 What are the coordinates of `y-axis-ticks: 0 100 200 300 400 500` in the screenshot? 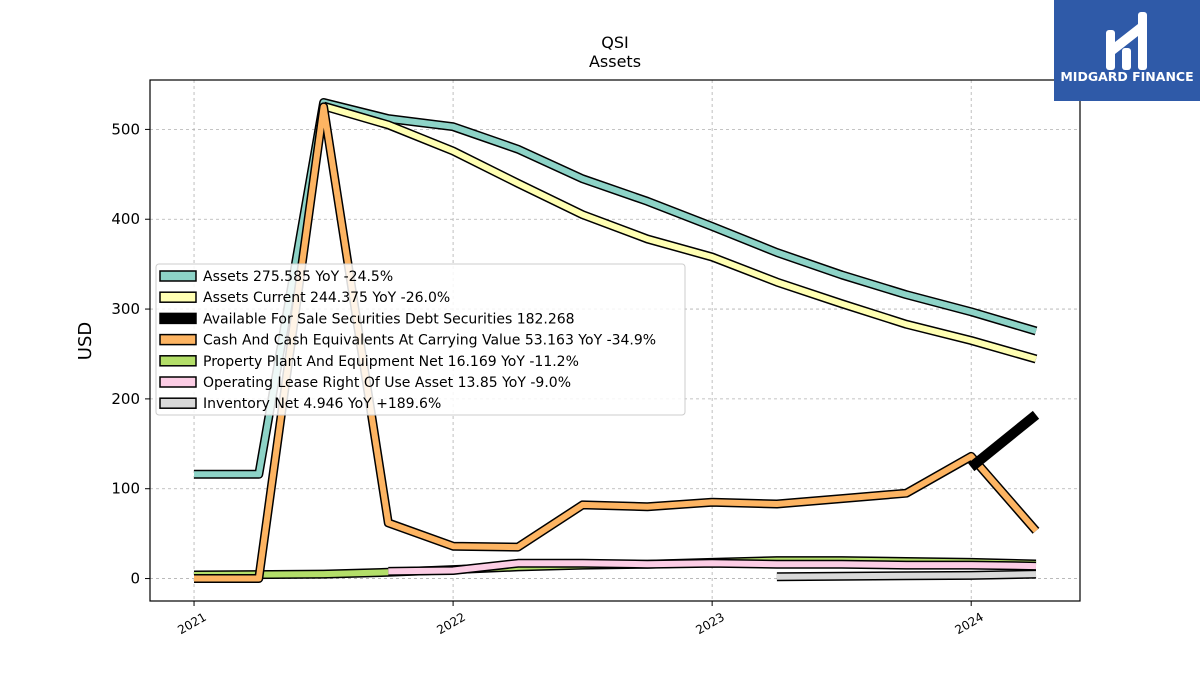 It's located at (130, 354).